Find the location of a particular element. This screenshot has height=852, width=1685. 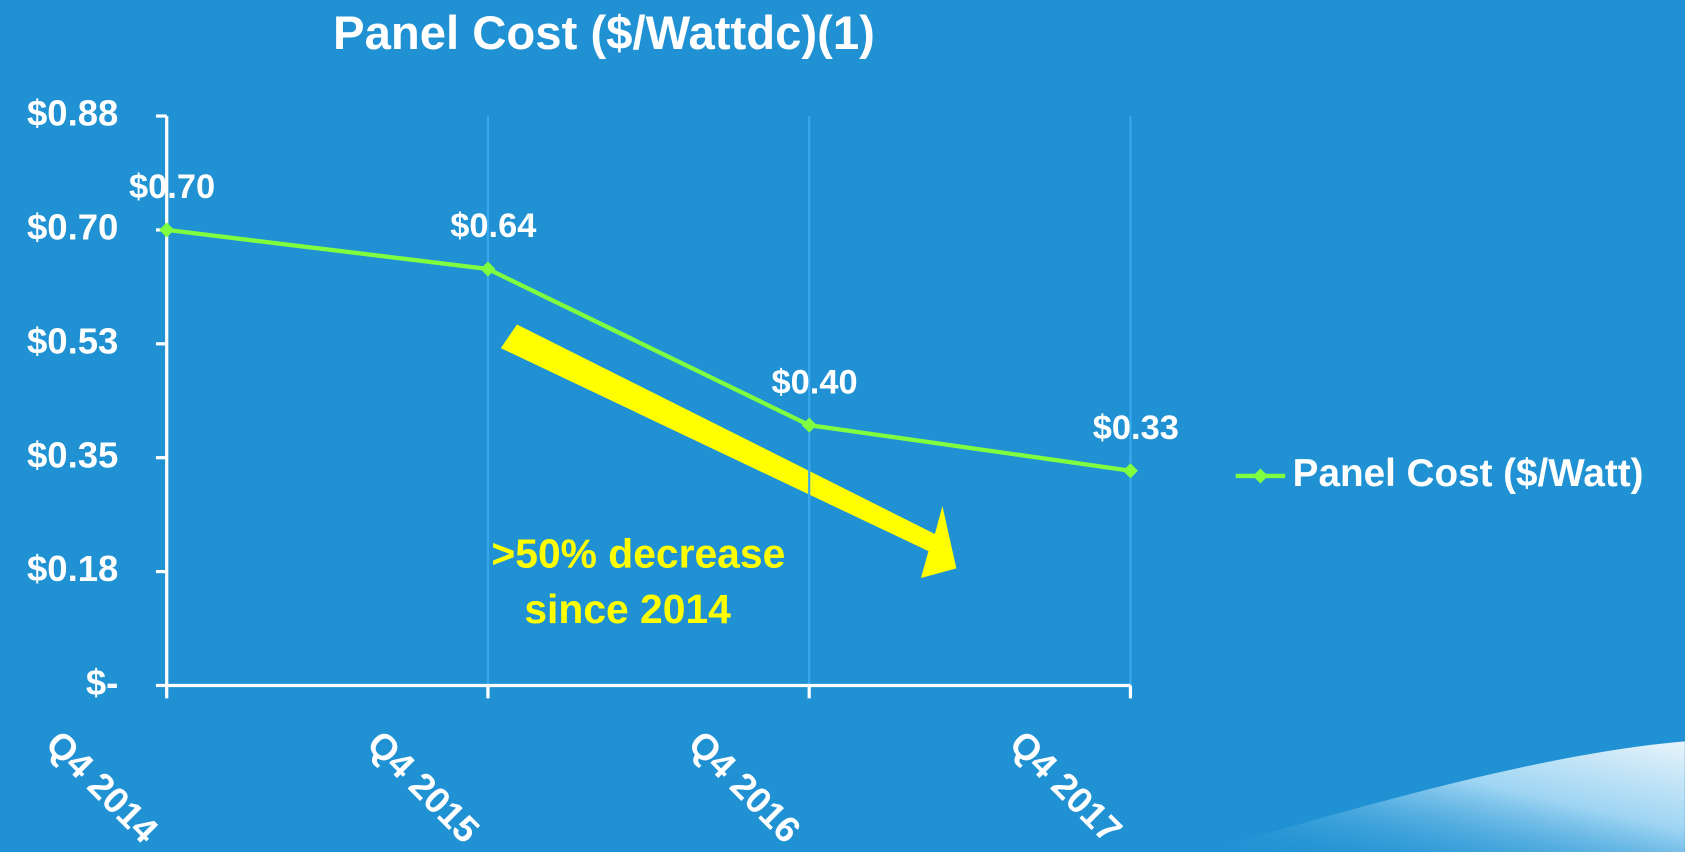

data-label: $0.40 is located at coordinates (815, 382).